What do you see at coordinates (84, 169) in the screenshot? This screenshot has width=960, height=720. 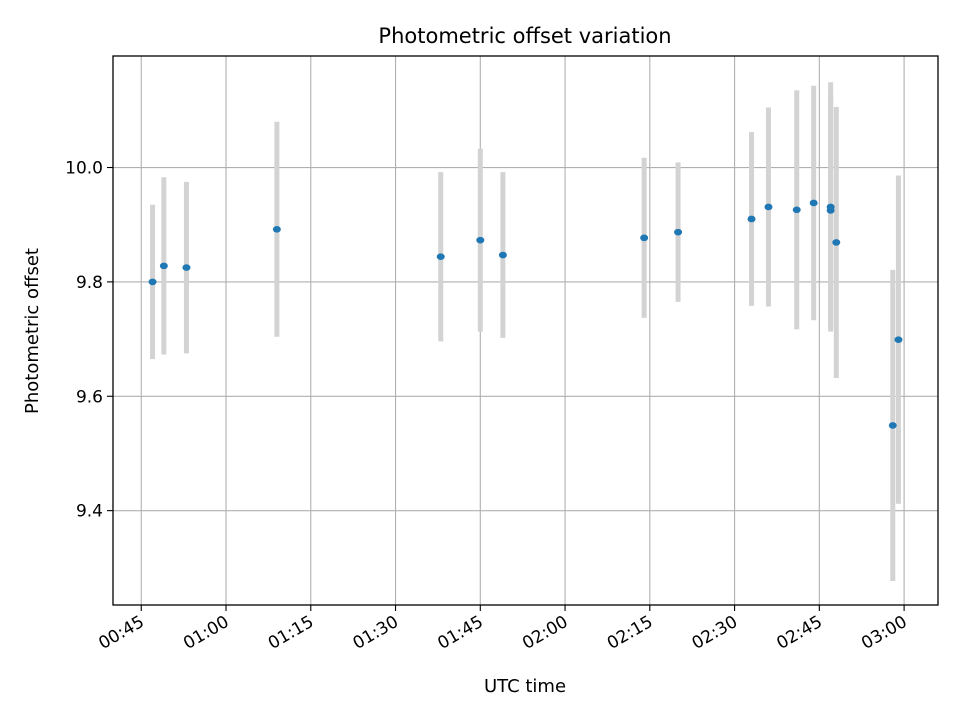 I see `y-tick-label: 10.0` at bounding box center [84, 169].